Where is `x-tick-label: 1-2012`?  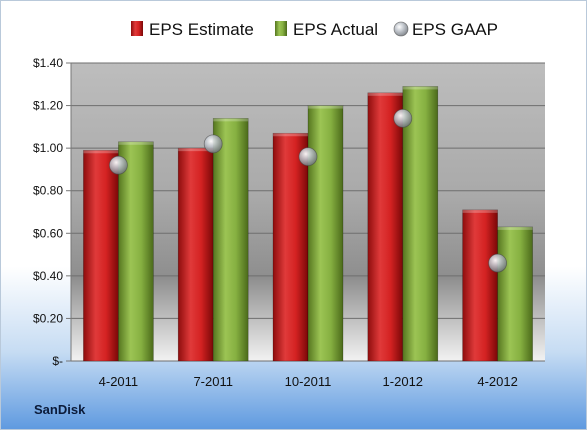 x-tick-label: 1-2012 is located at coordinates (403, 381).